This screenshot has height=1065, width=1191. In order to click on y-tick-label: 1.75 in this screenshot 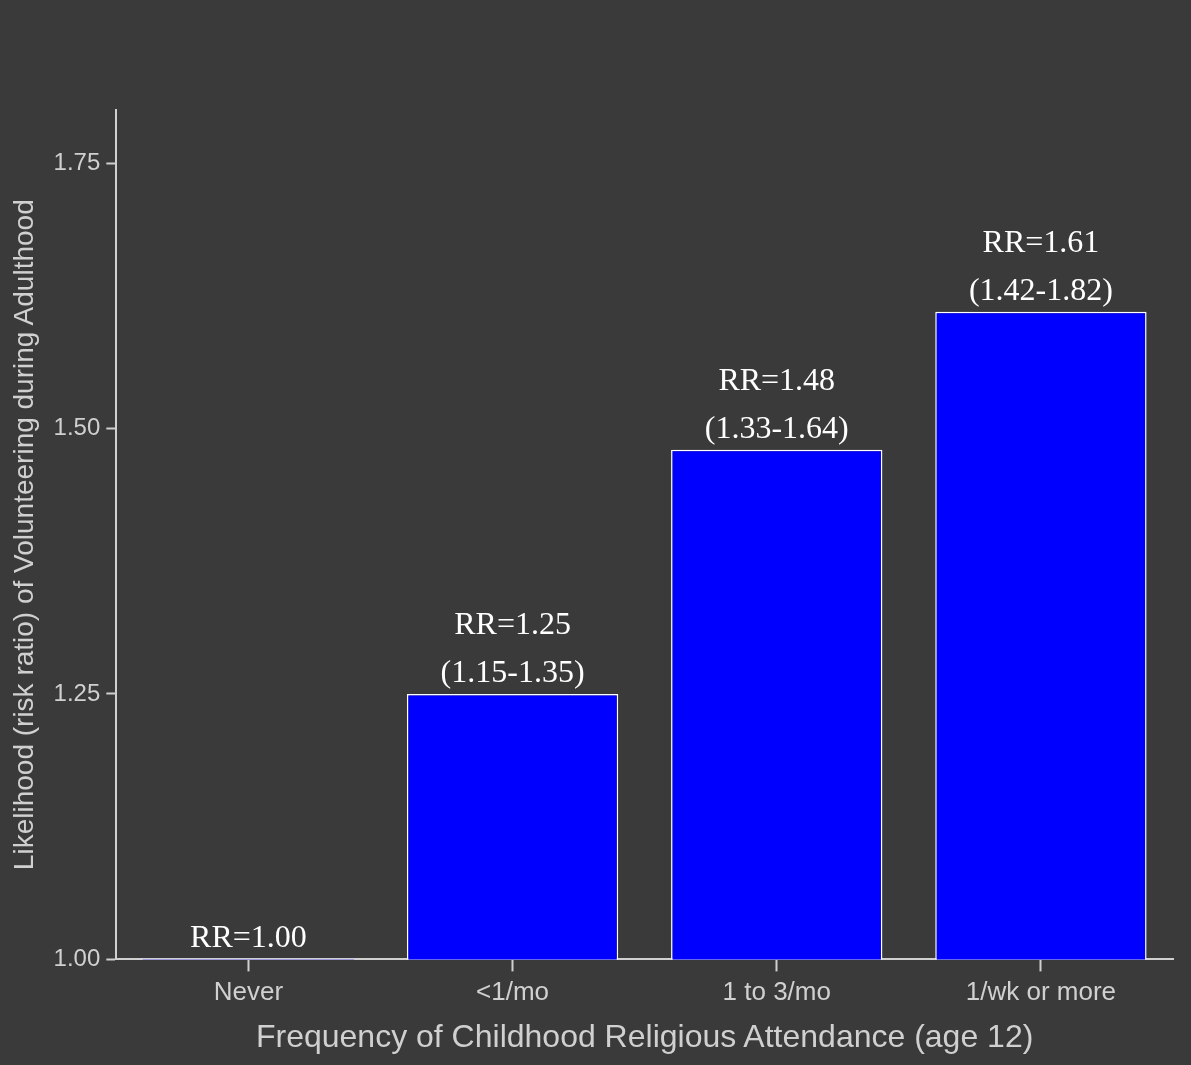, I will do `click(77, 161)`.